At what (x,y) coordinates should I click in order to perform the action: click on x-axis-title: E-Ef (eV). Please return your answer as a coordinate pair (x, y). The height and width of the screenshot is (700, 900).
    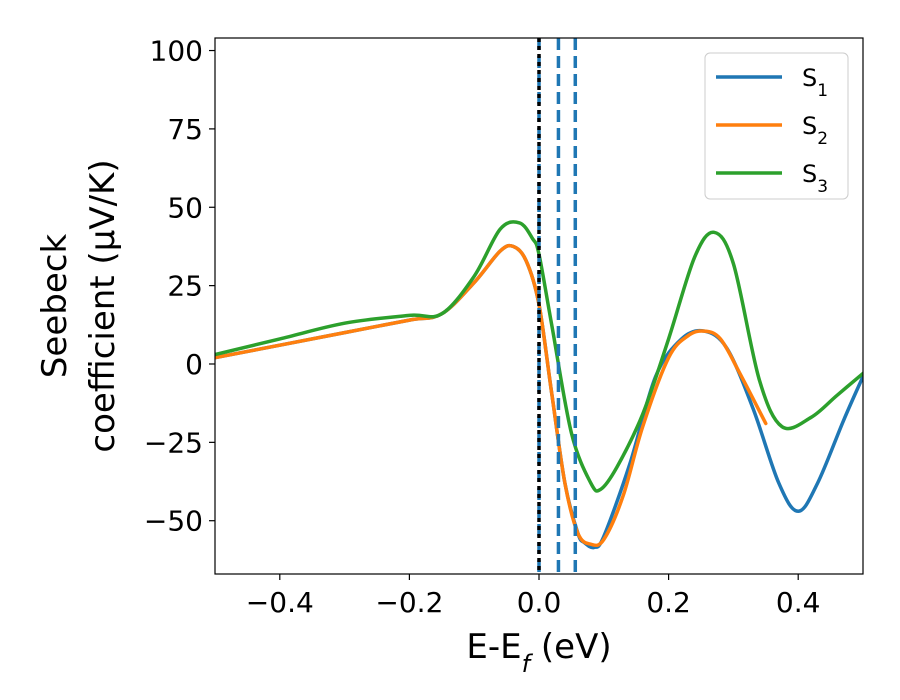
    Looking at the image, I should click on (538, 652).